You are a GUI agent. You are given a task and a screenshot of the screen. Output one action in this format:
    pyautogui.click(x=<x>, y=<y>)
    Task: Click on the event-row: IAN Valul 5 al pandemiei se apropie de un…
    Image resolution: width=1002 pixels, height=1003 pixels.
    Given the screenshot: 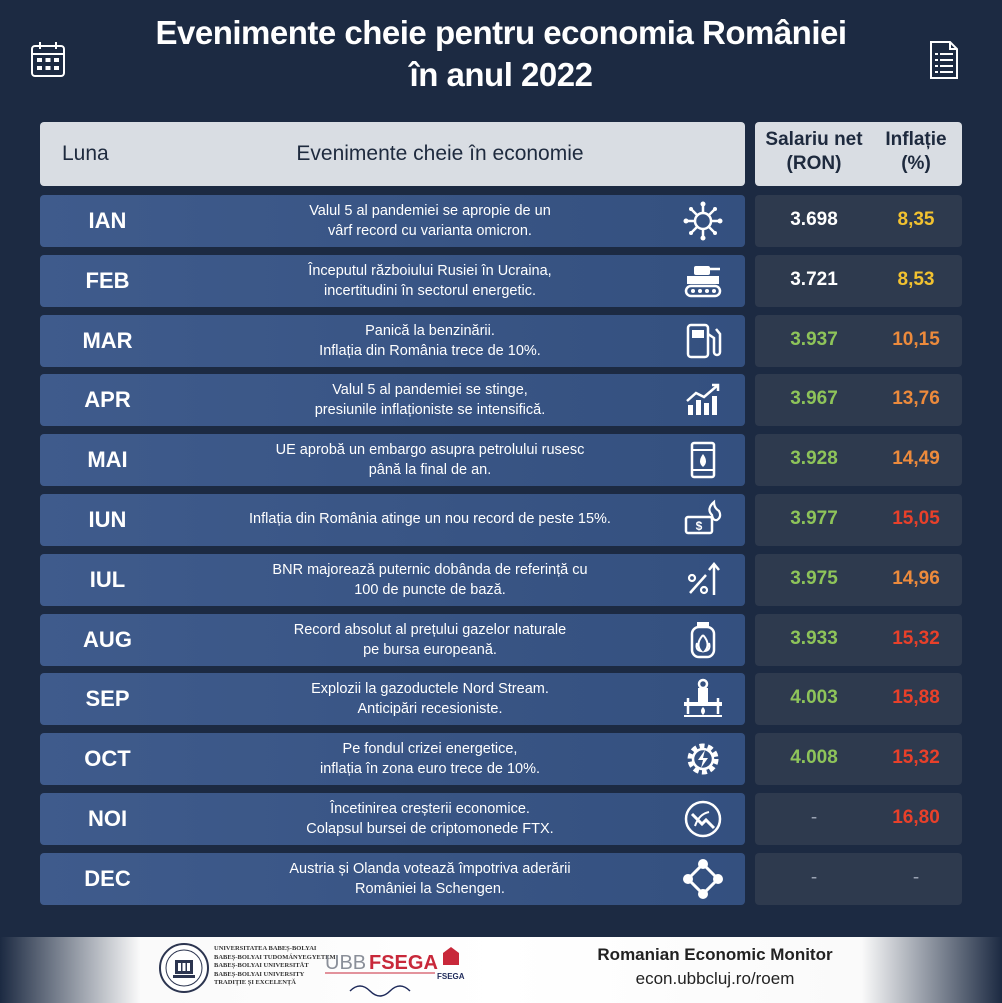 What is the action you would take?
    pyautogui.click(x=392, y=221)
    